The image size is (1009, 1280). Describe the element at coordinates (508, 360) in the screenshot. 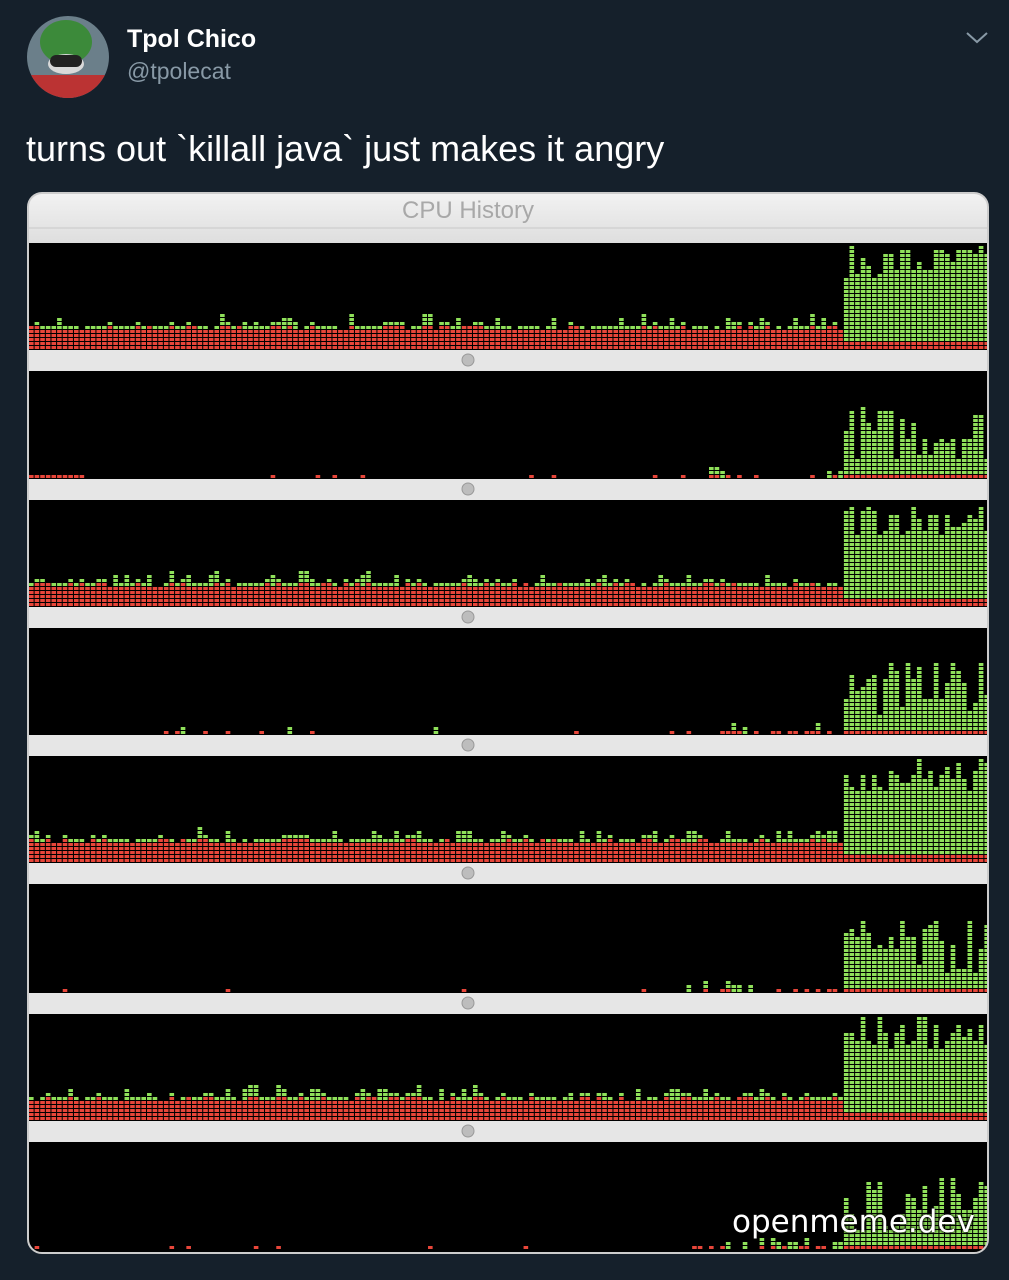

I see `panel-separator` at that location.